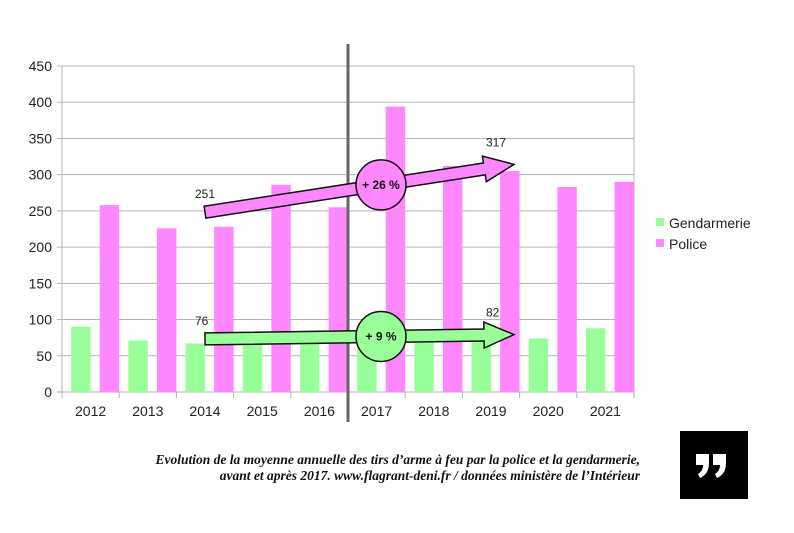 This screenshot has width=794, height=533. What do you see at coordinates (252, 367) in the screenshot?
I see `bar-gendarmerie-2015` at bounding box center [252, 367].